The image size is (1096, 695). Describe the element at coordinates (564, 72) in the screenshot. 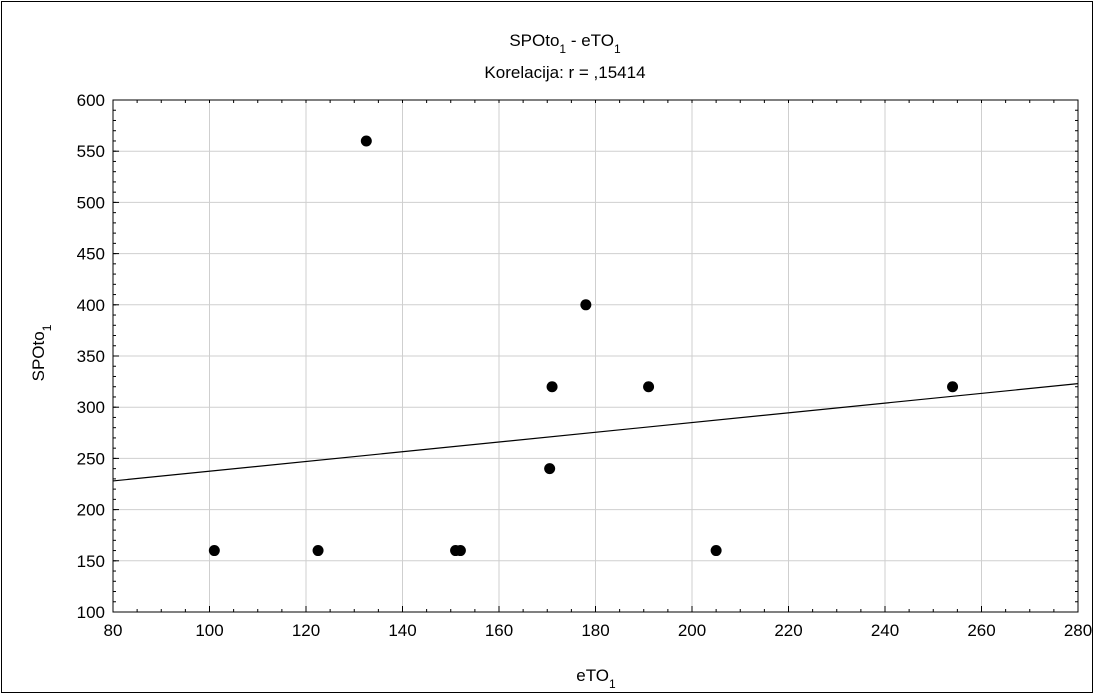

I see `chart-subtitle: Korelacija: r = ,15414` at that location.